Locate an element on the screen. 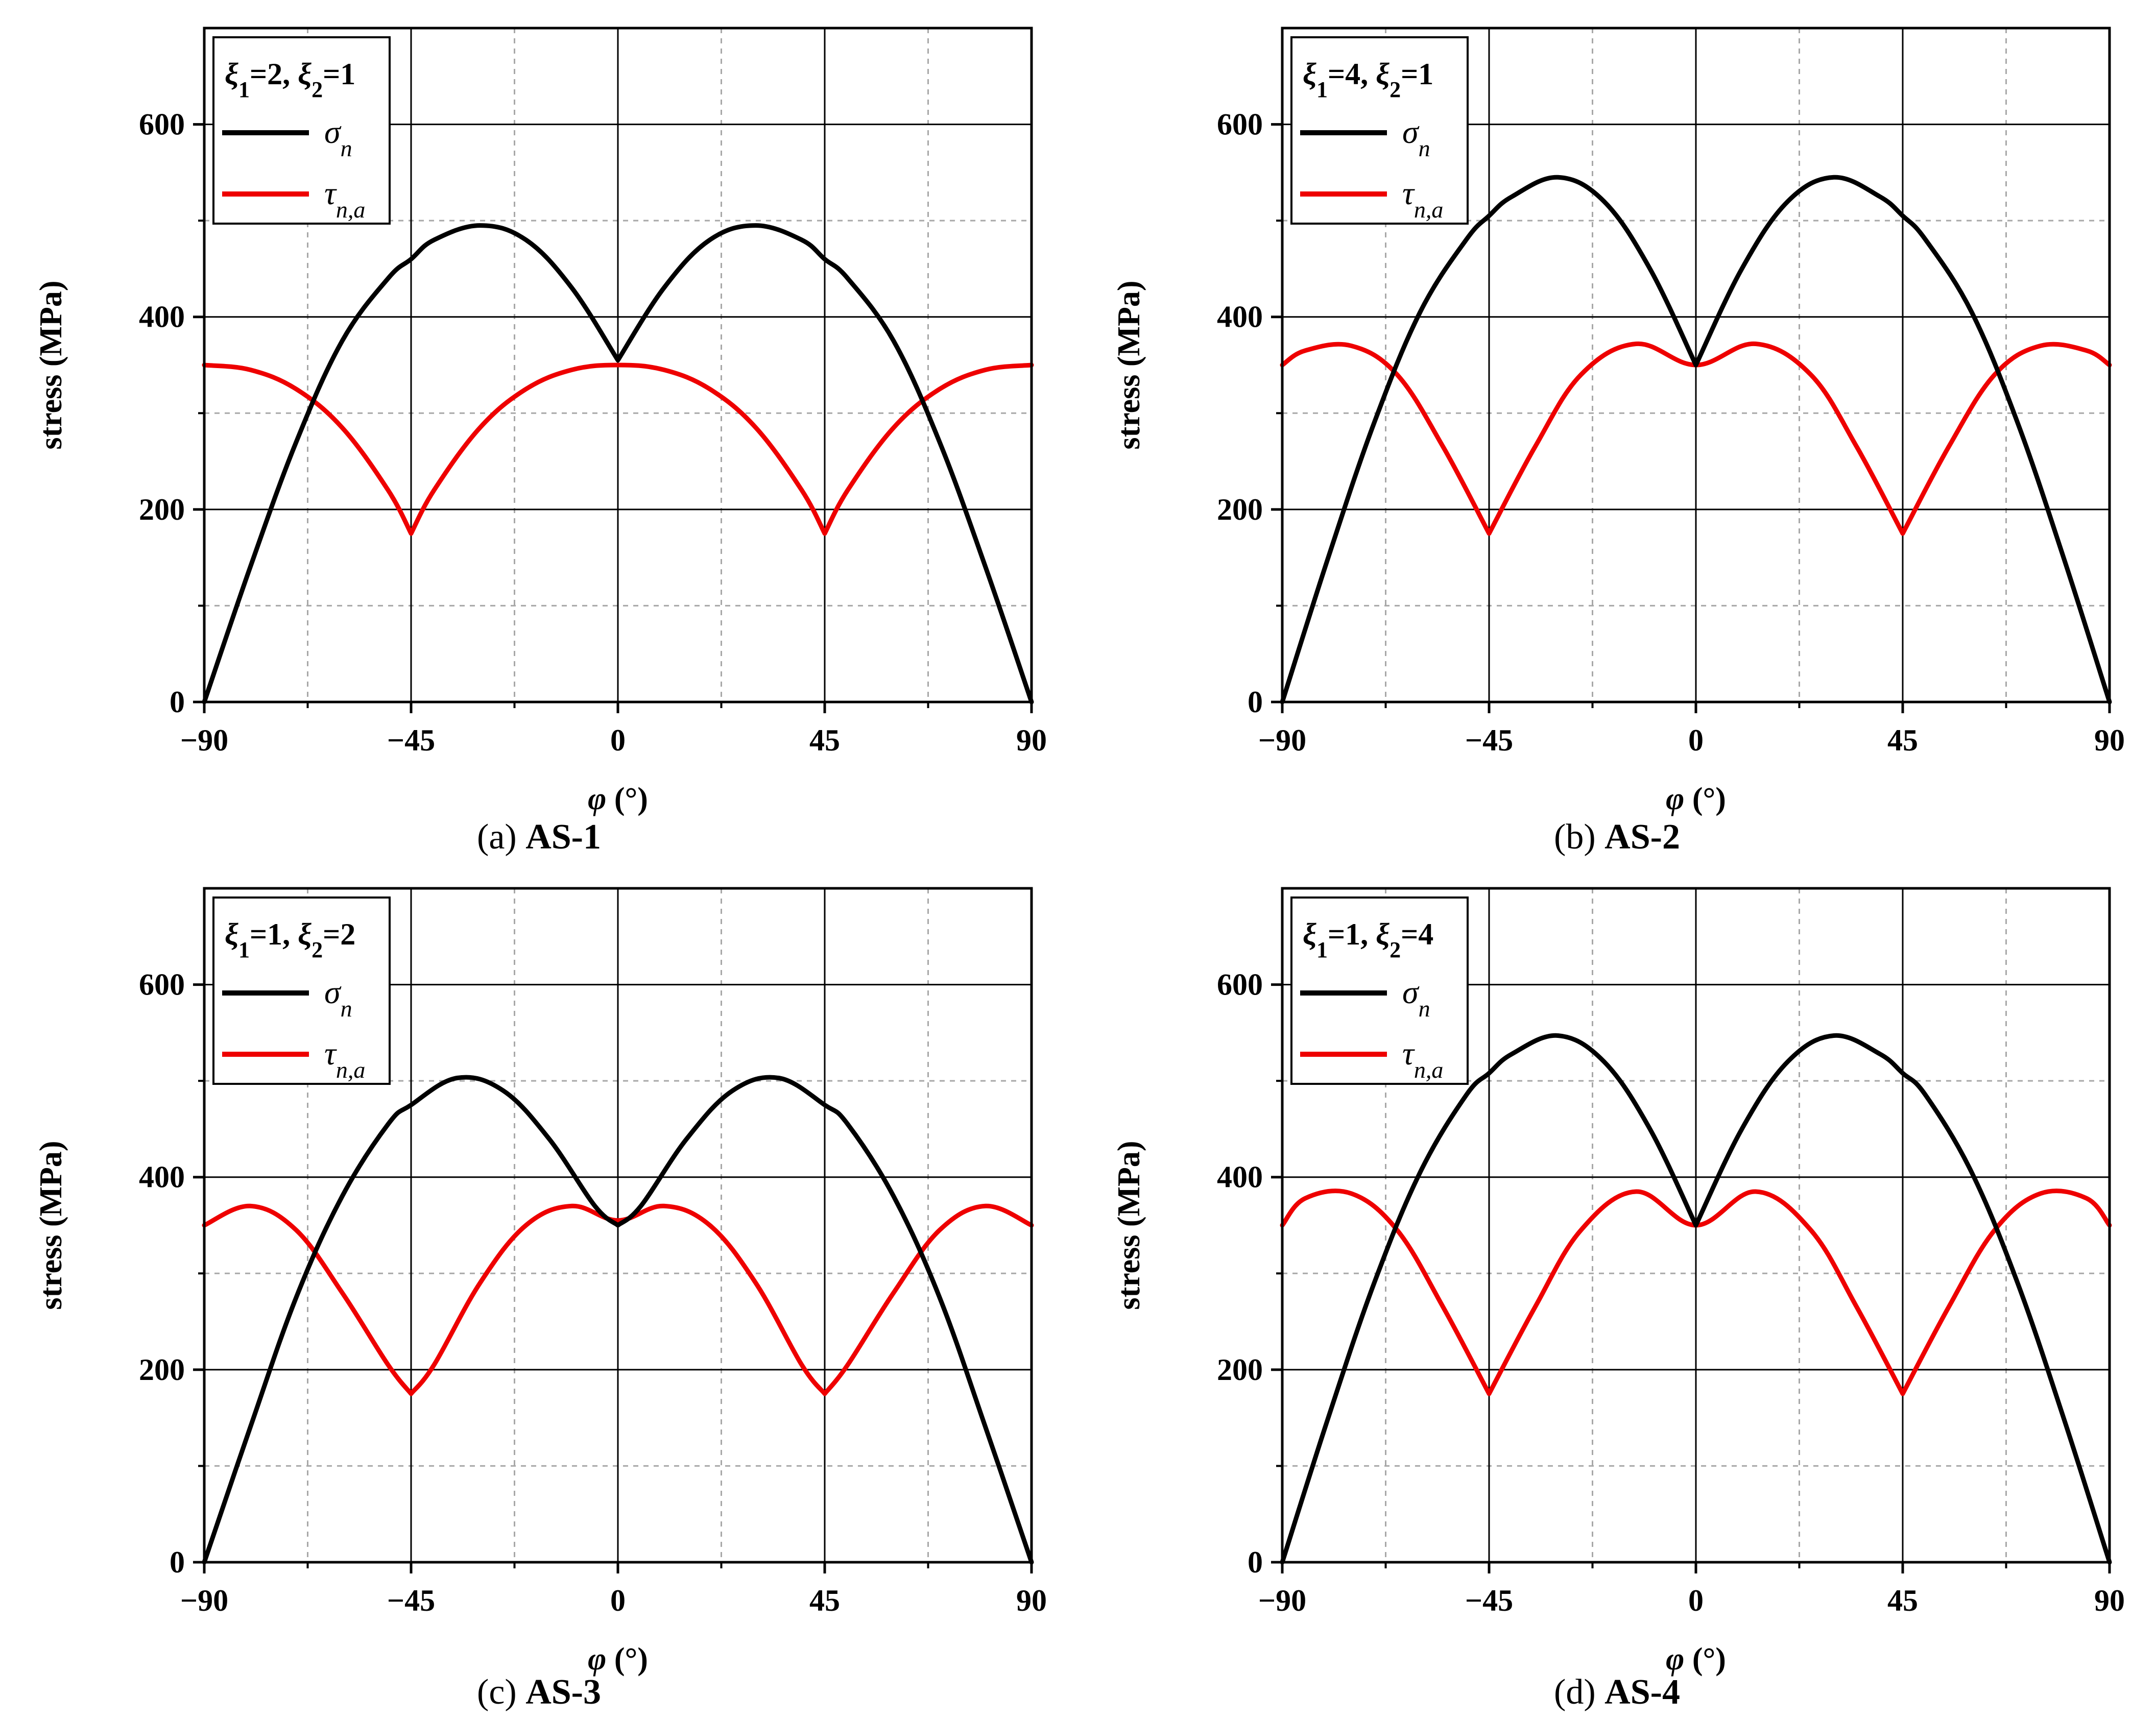  legend-title: ξ1=4, ξ2=1 is located at coordinates (1368, 80).